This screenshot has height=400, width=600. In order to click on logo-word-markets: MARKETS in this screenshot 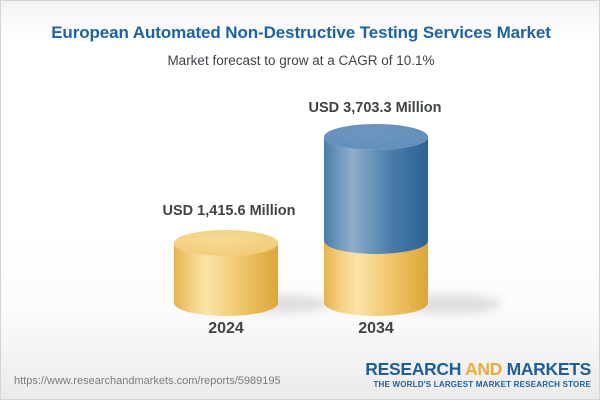, I will do `click(549, 369)`.